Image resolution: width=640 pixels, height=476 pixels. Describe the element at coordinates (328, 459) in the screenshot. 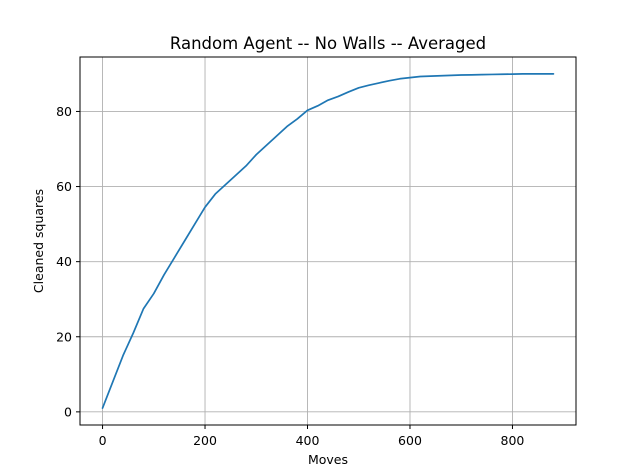

I see `x-axis-label: Moves` at that location.